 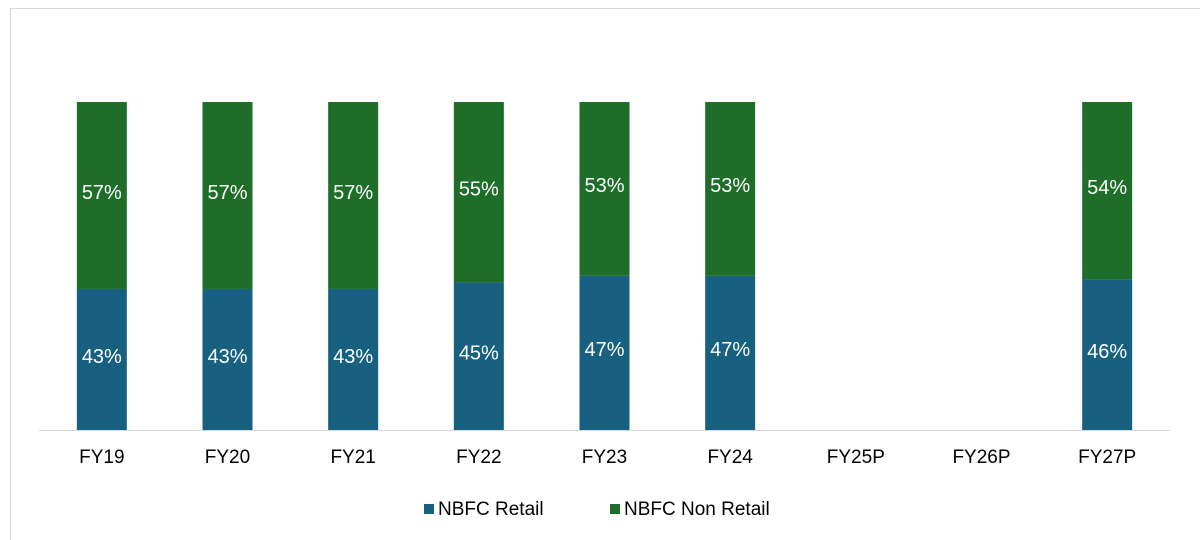 What do you see at coordinates (1107, 188) in the screenshot?
I see `data-label: 54%` at bounding box center [1107, 188].